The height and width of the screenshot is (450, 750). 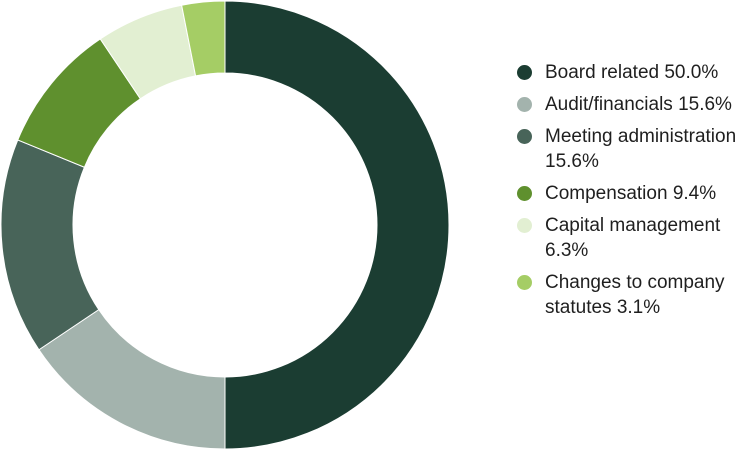 What do you see at coordinates (606, 193) in the screenshot?
I see `legend-label-compensation: Compensation` at bounding box center [606, 193].